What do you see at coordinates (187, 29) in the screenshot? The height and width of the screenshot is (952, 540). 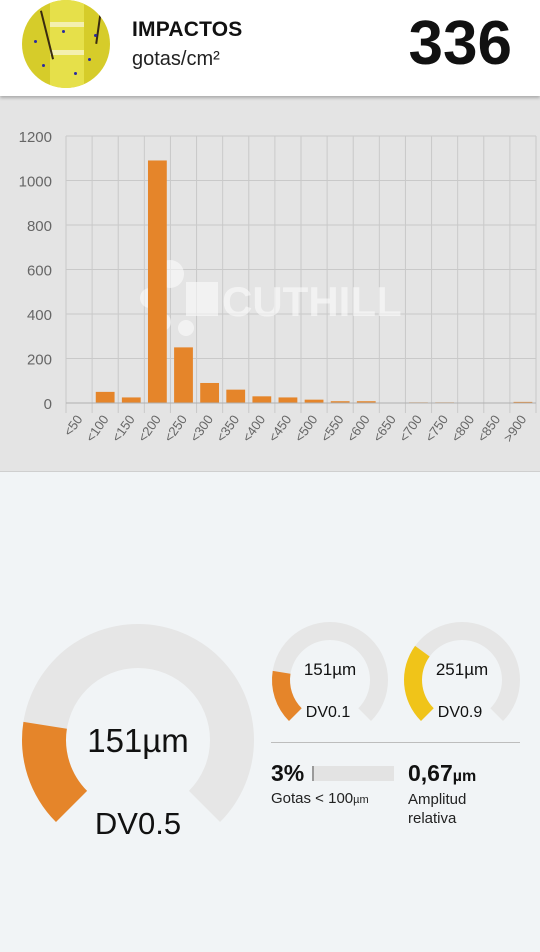 I see `impactos-title: IMPACTOS` at bounding box center [187, 29].